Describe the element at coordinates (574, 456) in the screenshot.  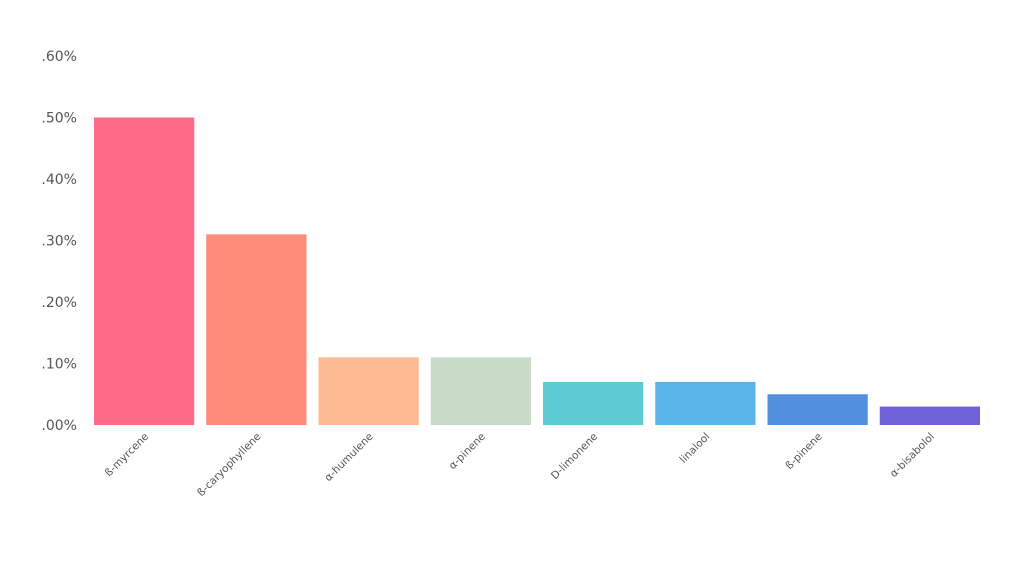
I see `x-category-label: D-limonene` at that location.